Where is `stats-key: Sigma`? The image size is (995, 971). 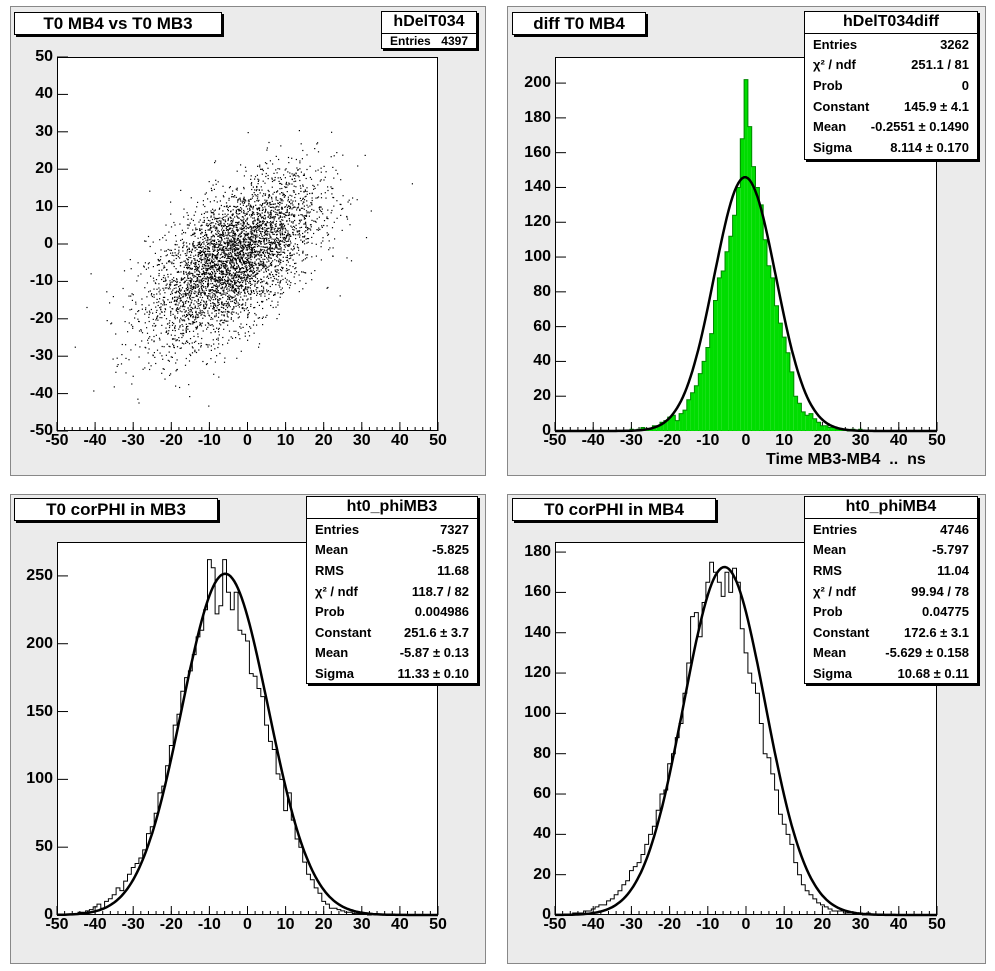
stats-key: Sigma is located at coordinates (833, 147).